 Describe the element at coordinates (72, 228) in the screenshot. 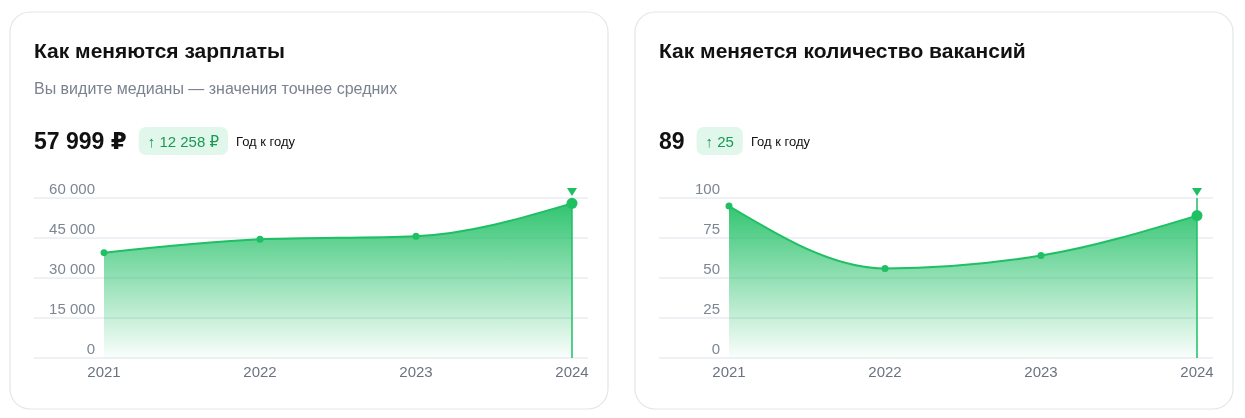

I see `y-tick-label: 45 000` at that location.